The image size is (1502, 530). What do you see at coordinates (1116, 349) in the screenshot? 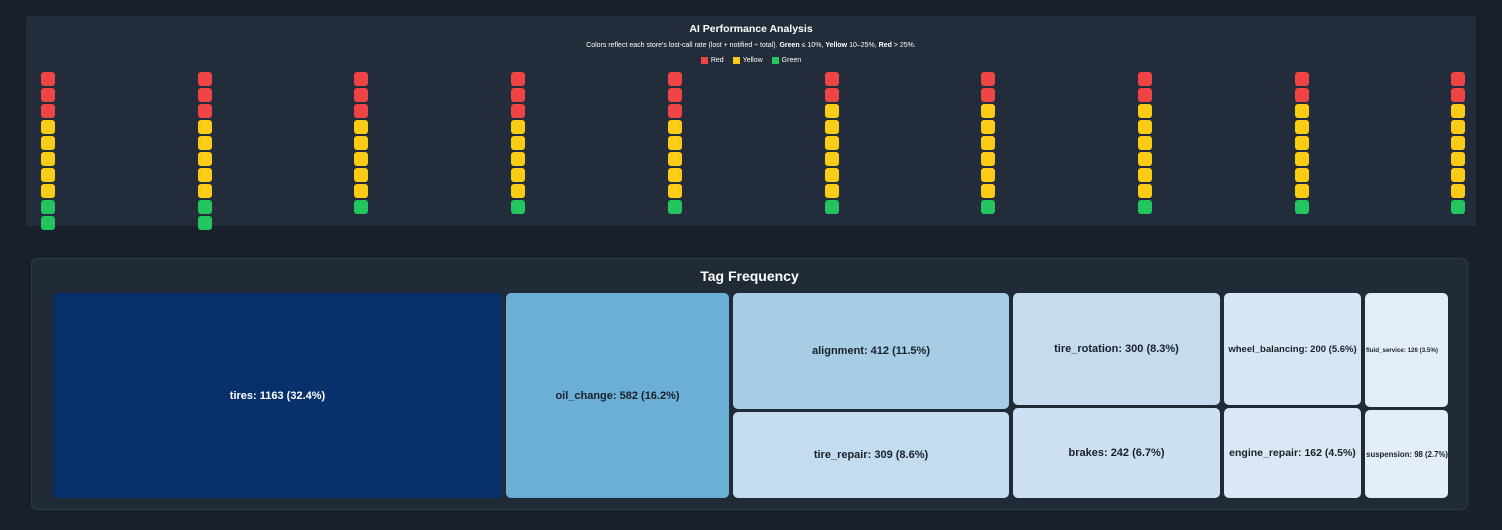
I see `treemap-cell-tire-rotation: tire_rotation: 300 (8.3%)` at bounding box center [1116, 349].